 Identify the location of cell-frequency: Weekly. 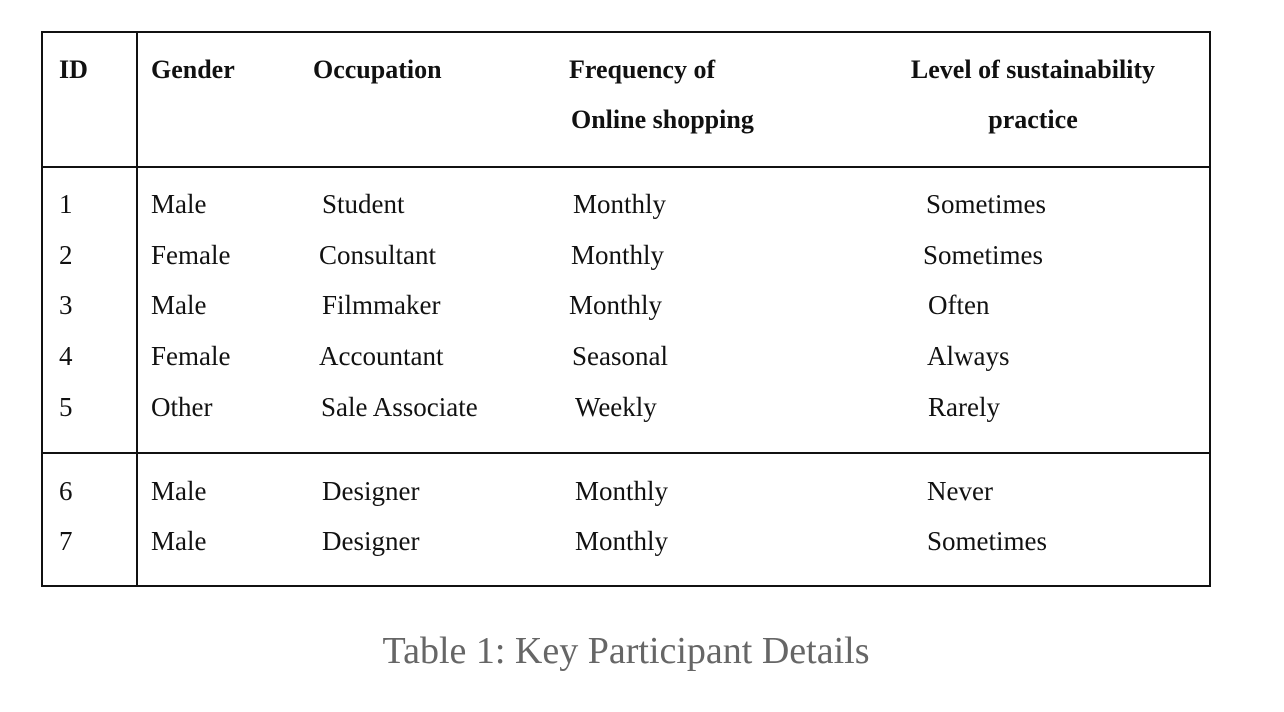
(616, 407).